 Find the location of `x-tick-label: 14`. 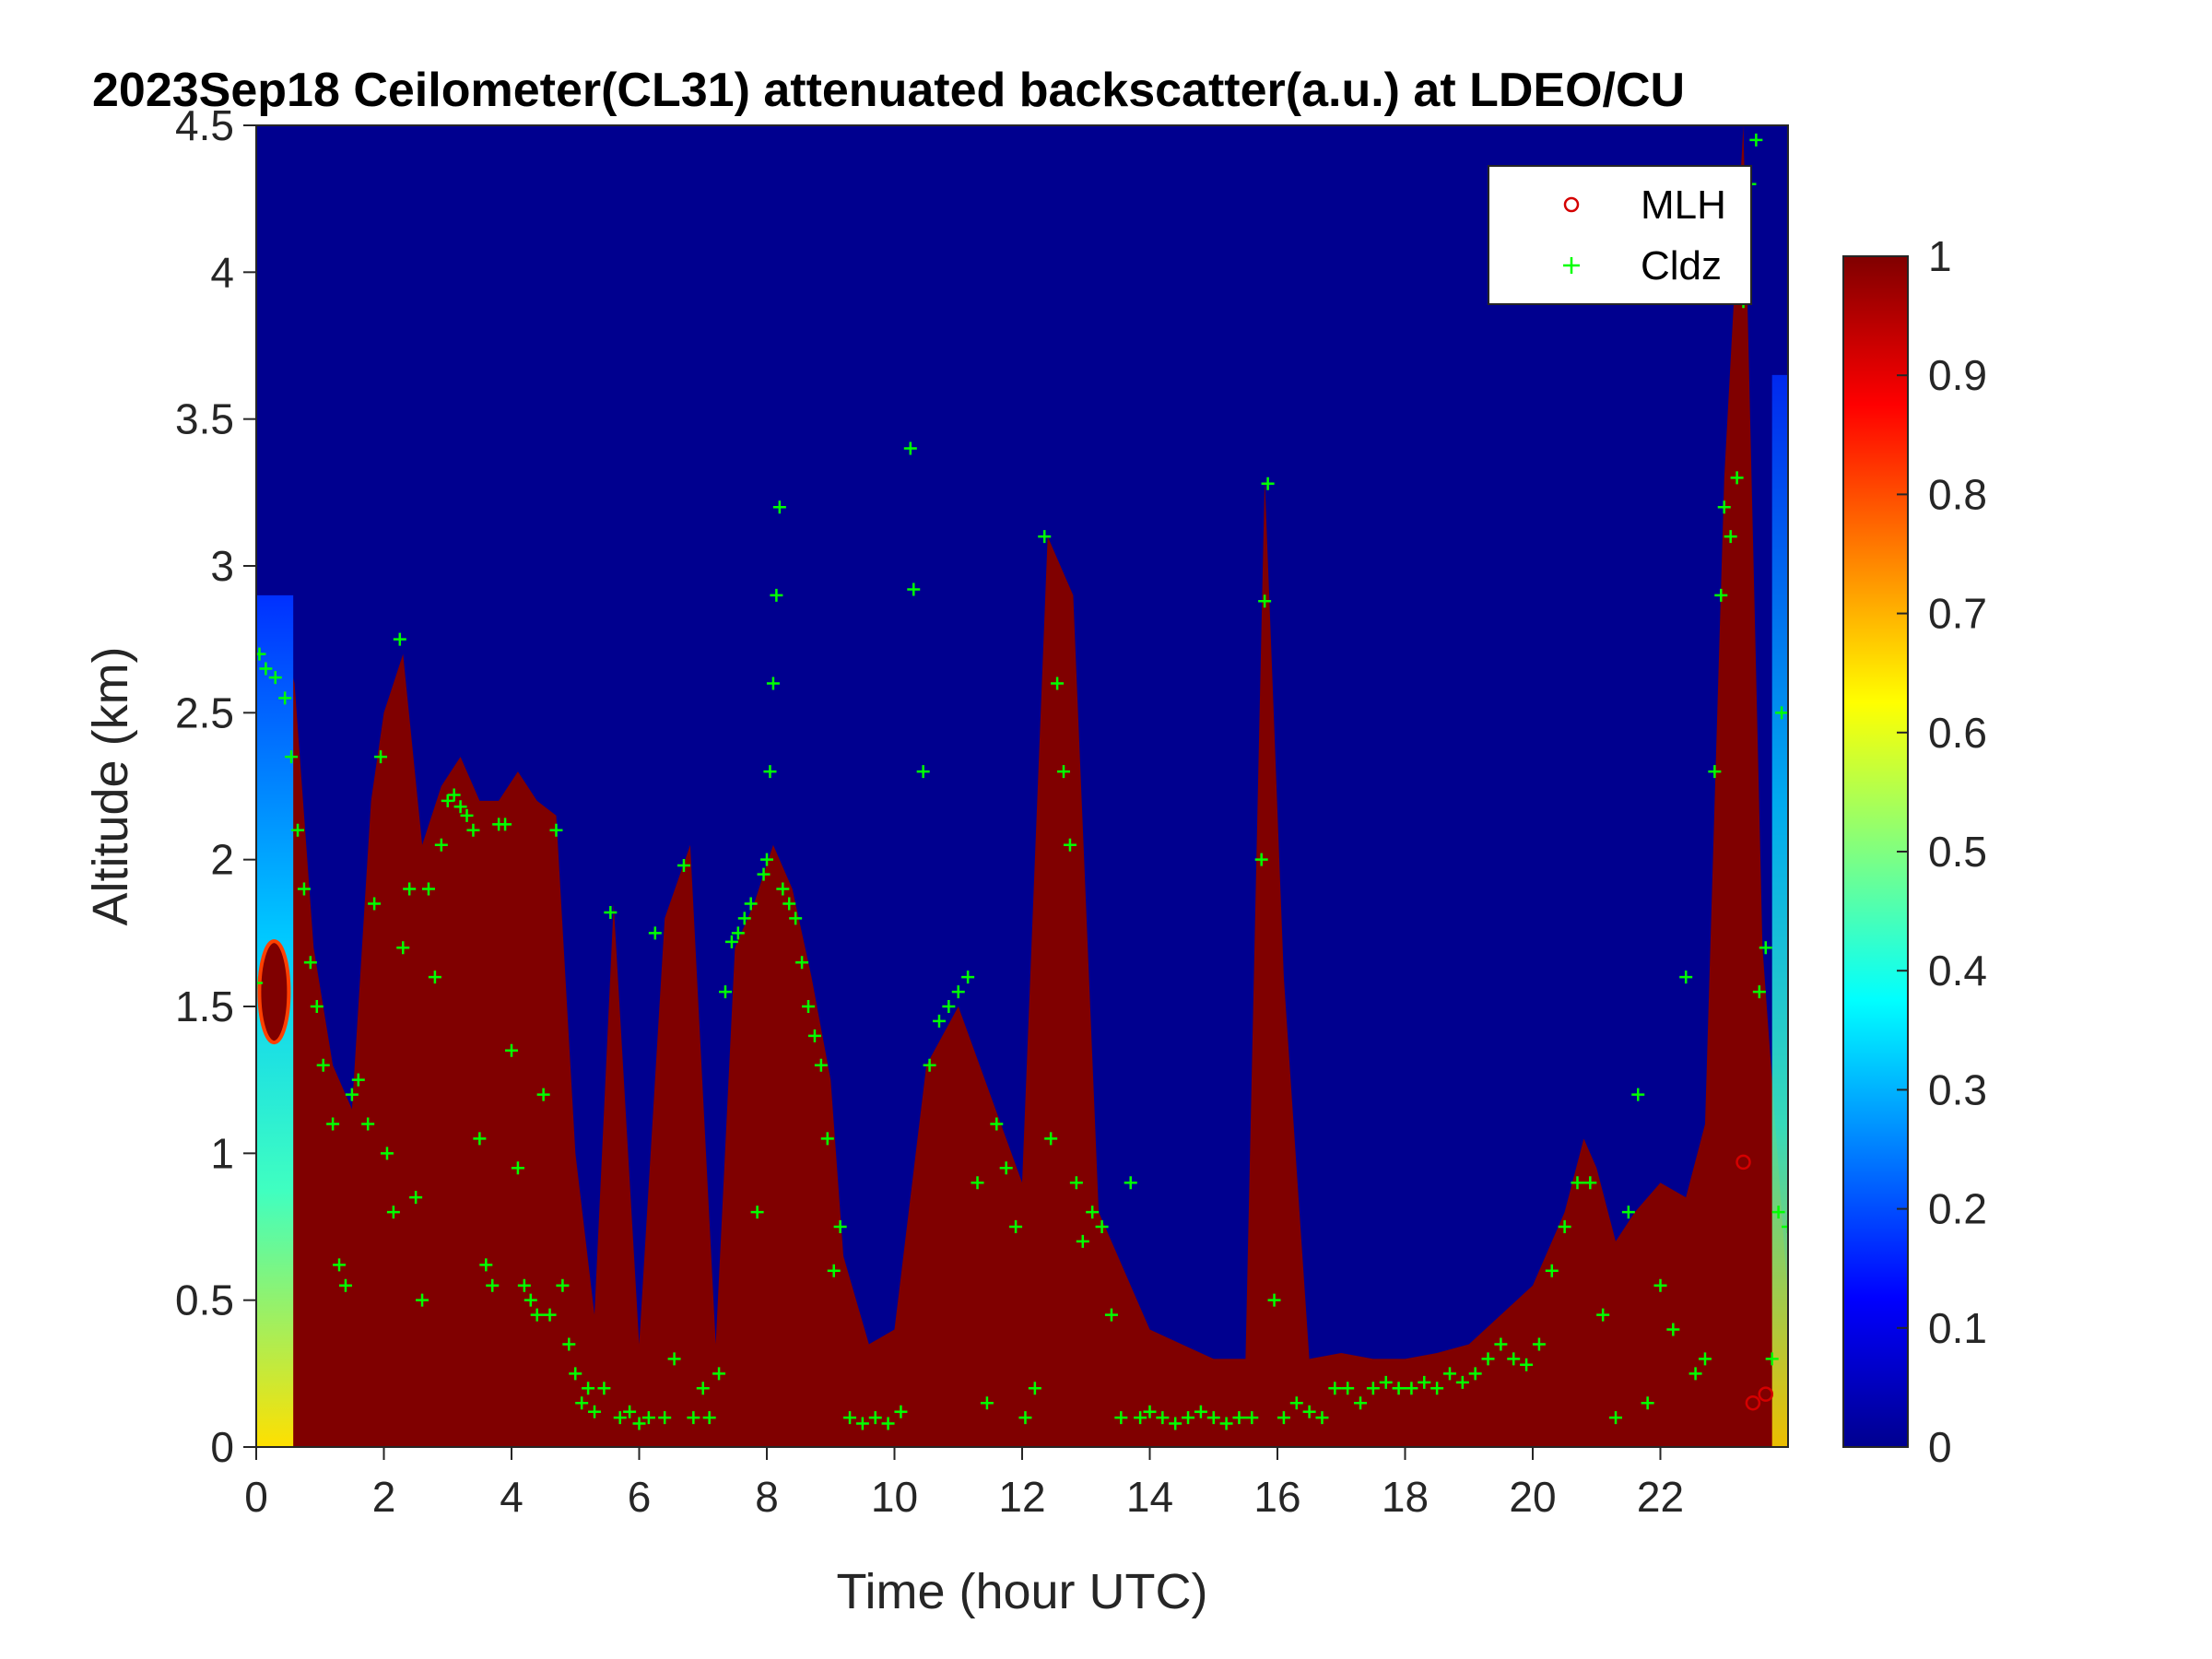

x-tick-label: 14 is located at coordinates (1149, 1497).